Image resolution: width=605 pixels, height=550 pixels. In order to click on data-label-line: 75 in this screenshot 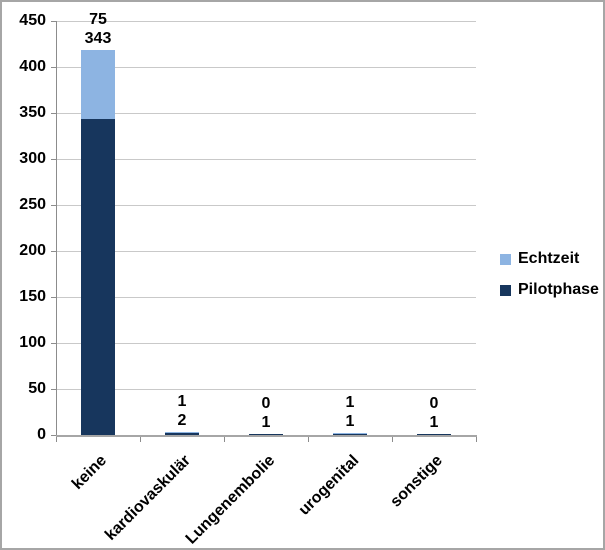, I will do `click(98, 20)`.